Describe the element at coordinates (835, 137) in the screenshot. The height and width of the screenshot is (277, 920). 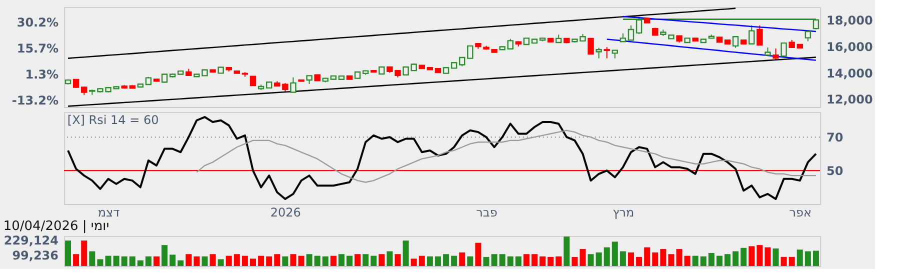
I see `y-tick-label: 70` at that location.